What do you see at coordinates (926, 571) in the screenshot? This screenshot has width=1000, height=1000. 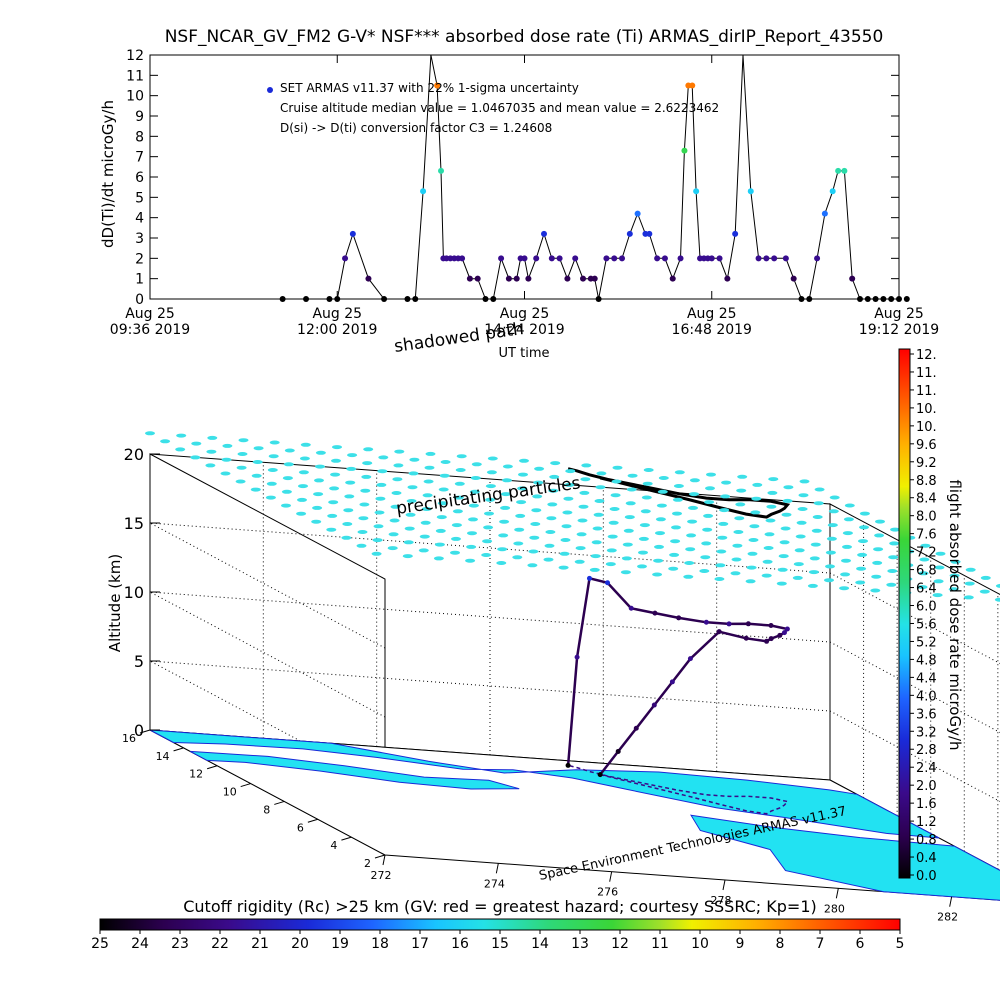 I see `dose-colorbar-tick-label: 6.8` at bounding box center [926, 571].